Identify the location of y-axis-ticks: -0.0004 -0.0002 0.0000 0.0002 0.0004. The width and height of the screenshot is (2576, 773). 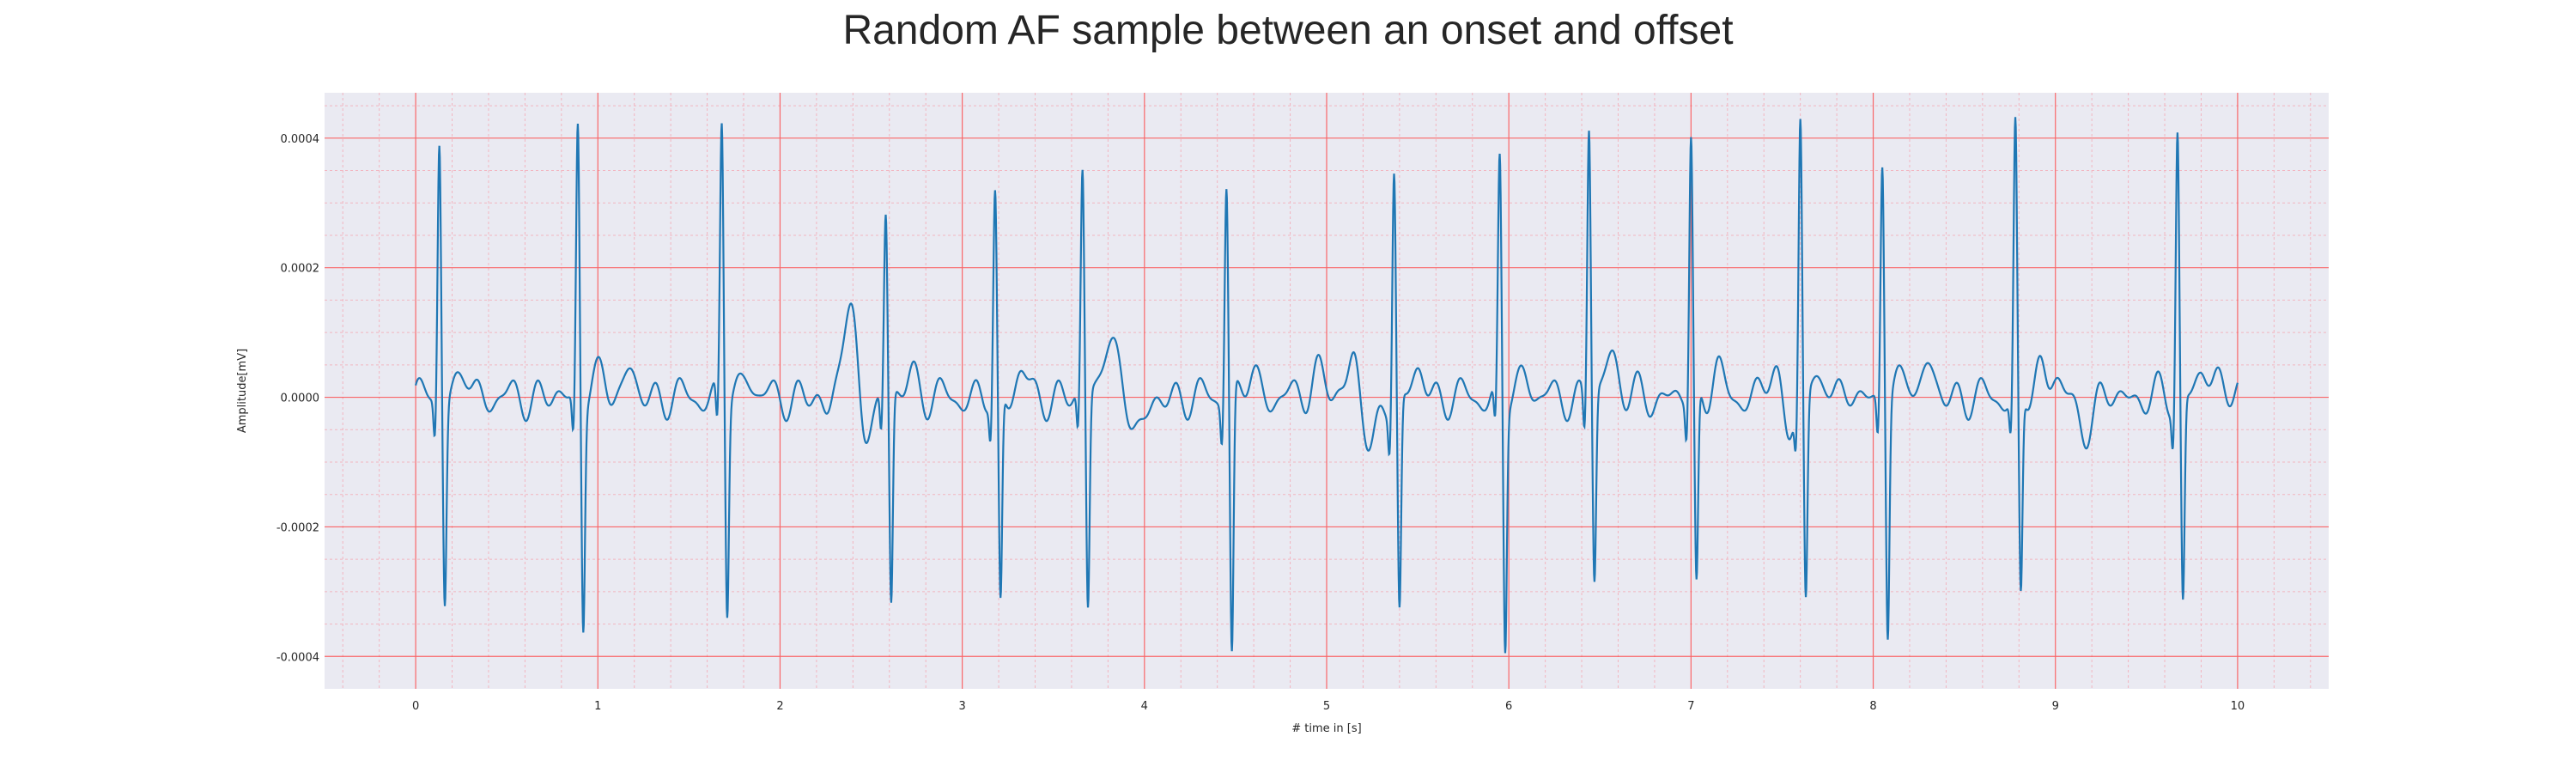
(297, 398).